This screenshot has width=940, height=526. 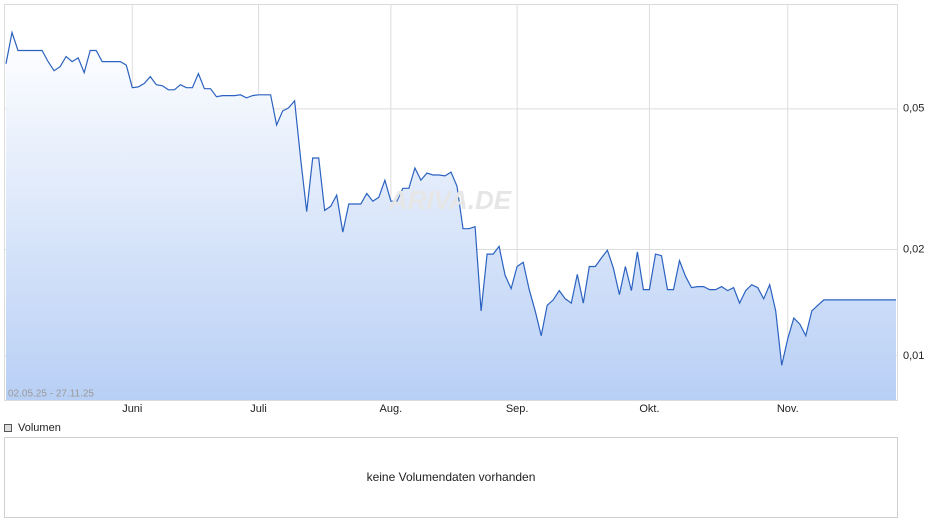 I want to click on volume-legend-swatch, so click(x=8, y=428).